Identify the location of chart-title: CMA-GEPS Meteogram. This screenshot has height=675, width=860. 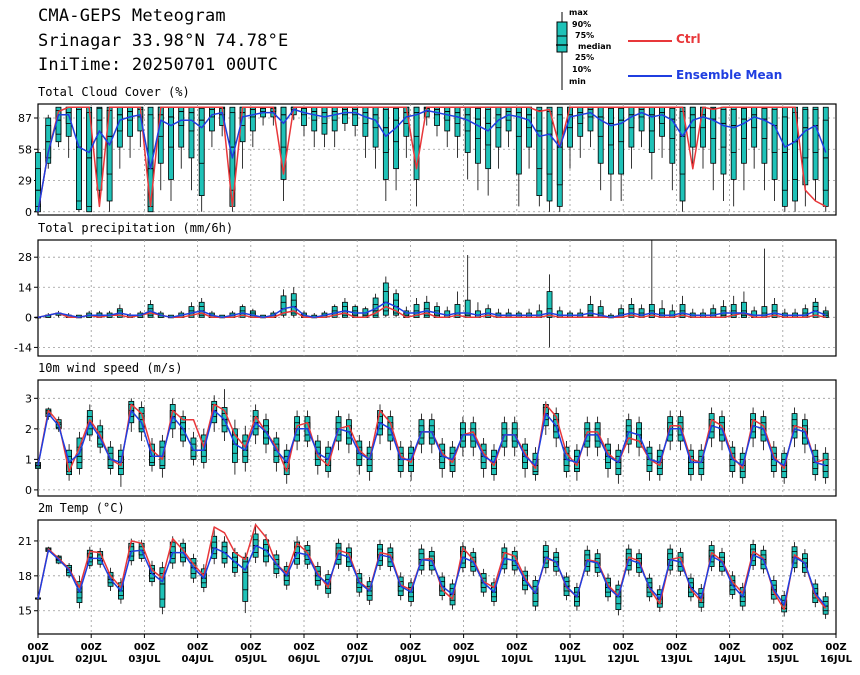
(132, 16).